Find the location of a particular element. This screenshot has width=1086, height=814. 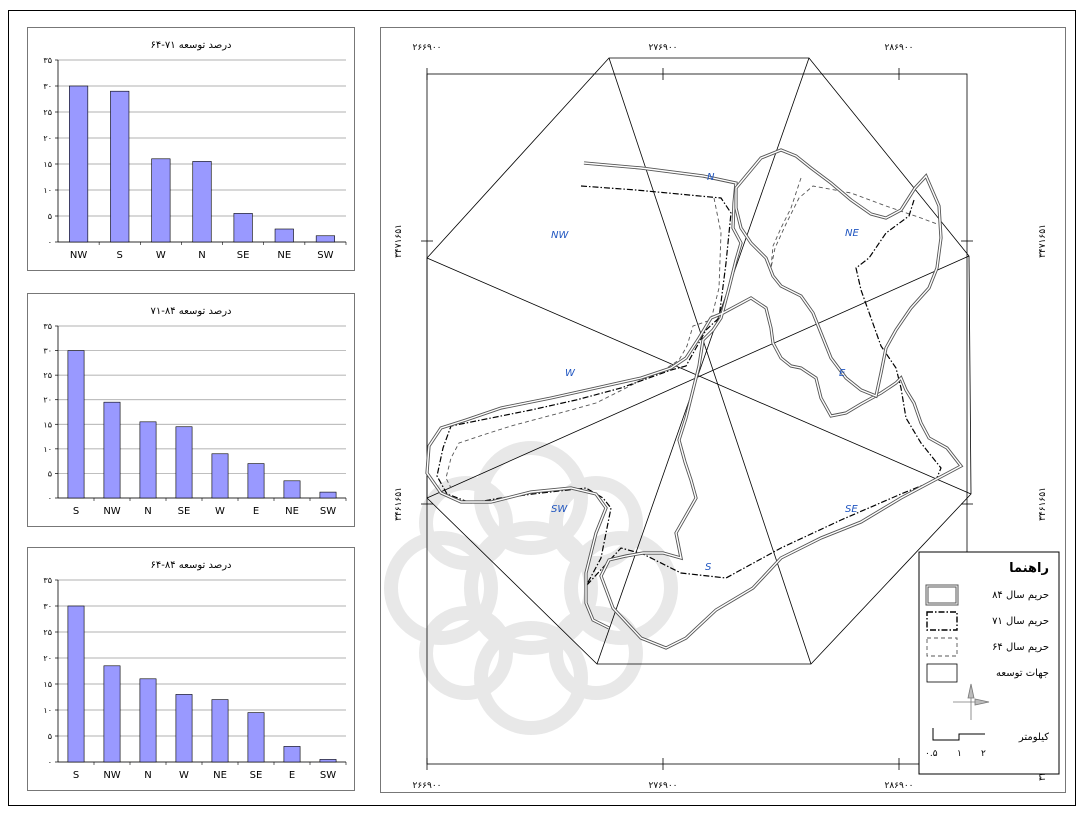

coord-left-2: ۳۴۶۱۶۵۱ is located at coordinates (399, 504).